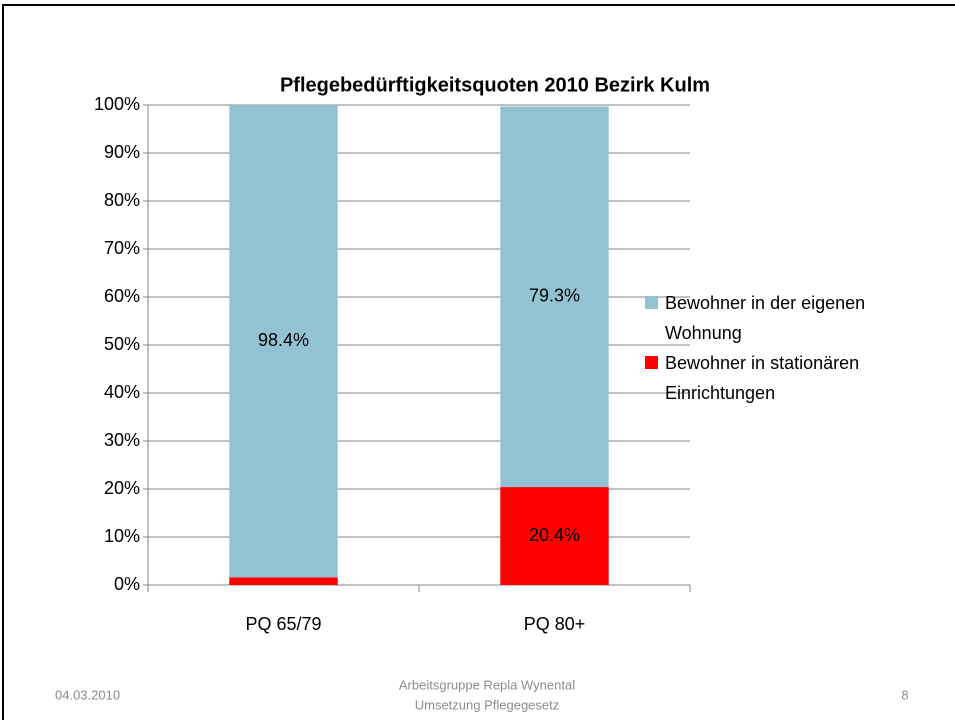 The image size is (955, 720). I want to click on x-tick-label: PQ 80+, so click(555, 624).